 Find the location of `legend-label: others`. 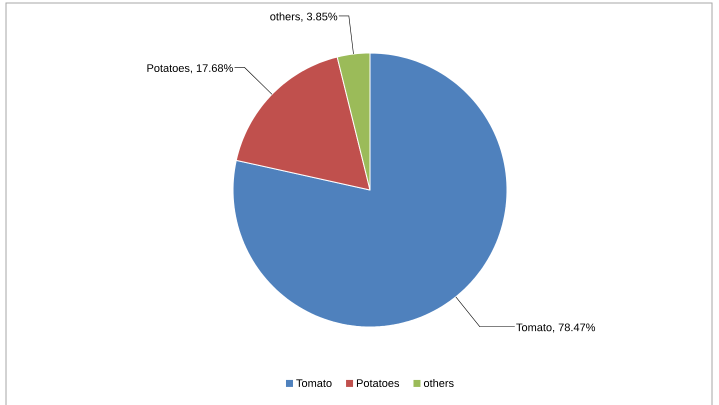

legend-label: others is located at coordinates (439, 383).